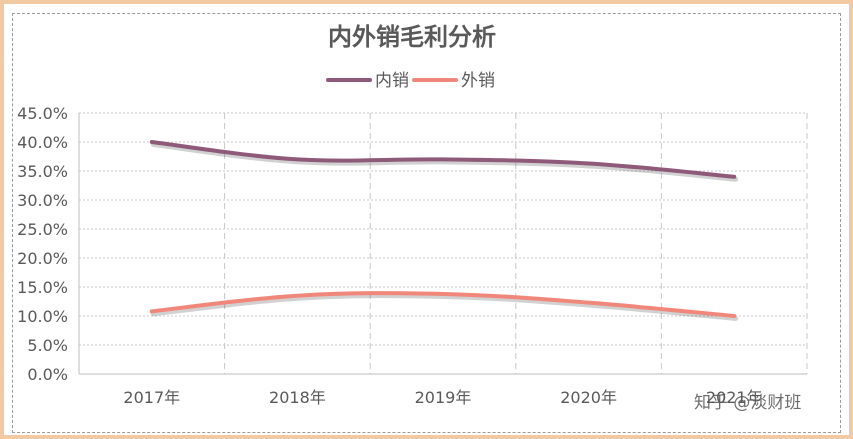  Describe the element at coordinates (478, 81) in the screenshot. I see `legend-label-waixiao: 外销` at that location.